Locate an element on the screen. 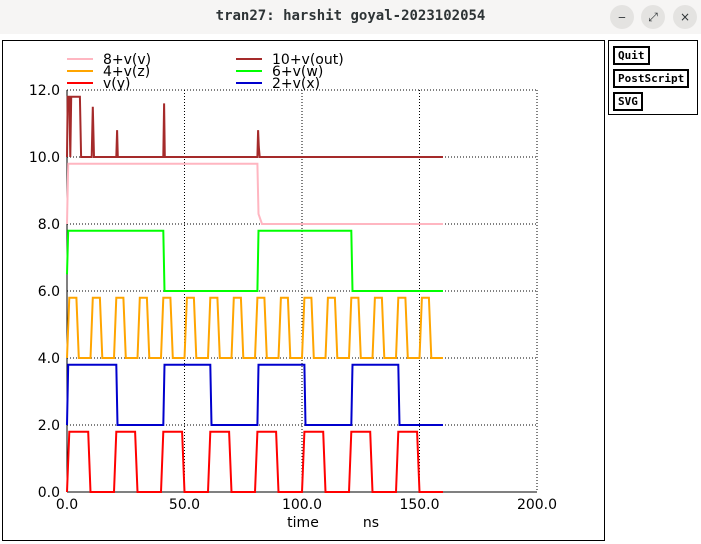 The image size is (701, 544). legend-label: 2+v(x) is located at coordinates (296, 84).